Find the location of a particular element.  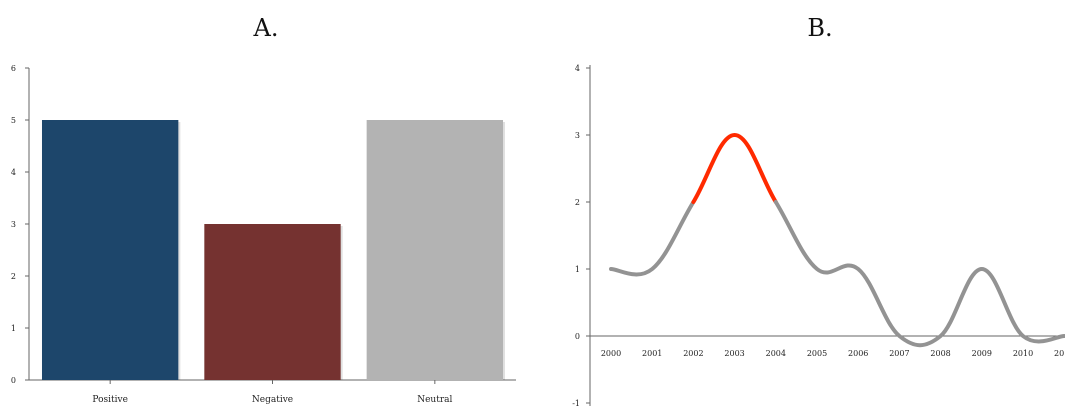

x-tick-label: 2000 is located at coordinates (611, 353).